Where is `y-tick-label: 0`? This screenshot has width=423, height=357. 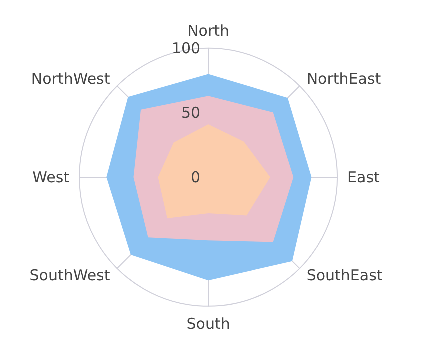 y-tick-label: 0 is located at coordinates (195, 177).